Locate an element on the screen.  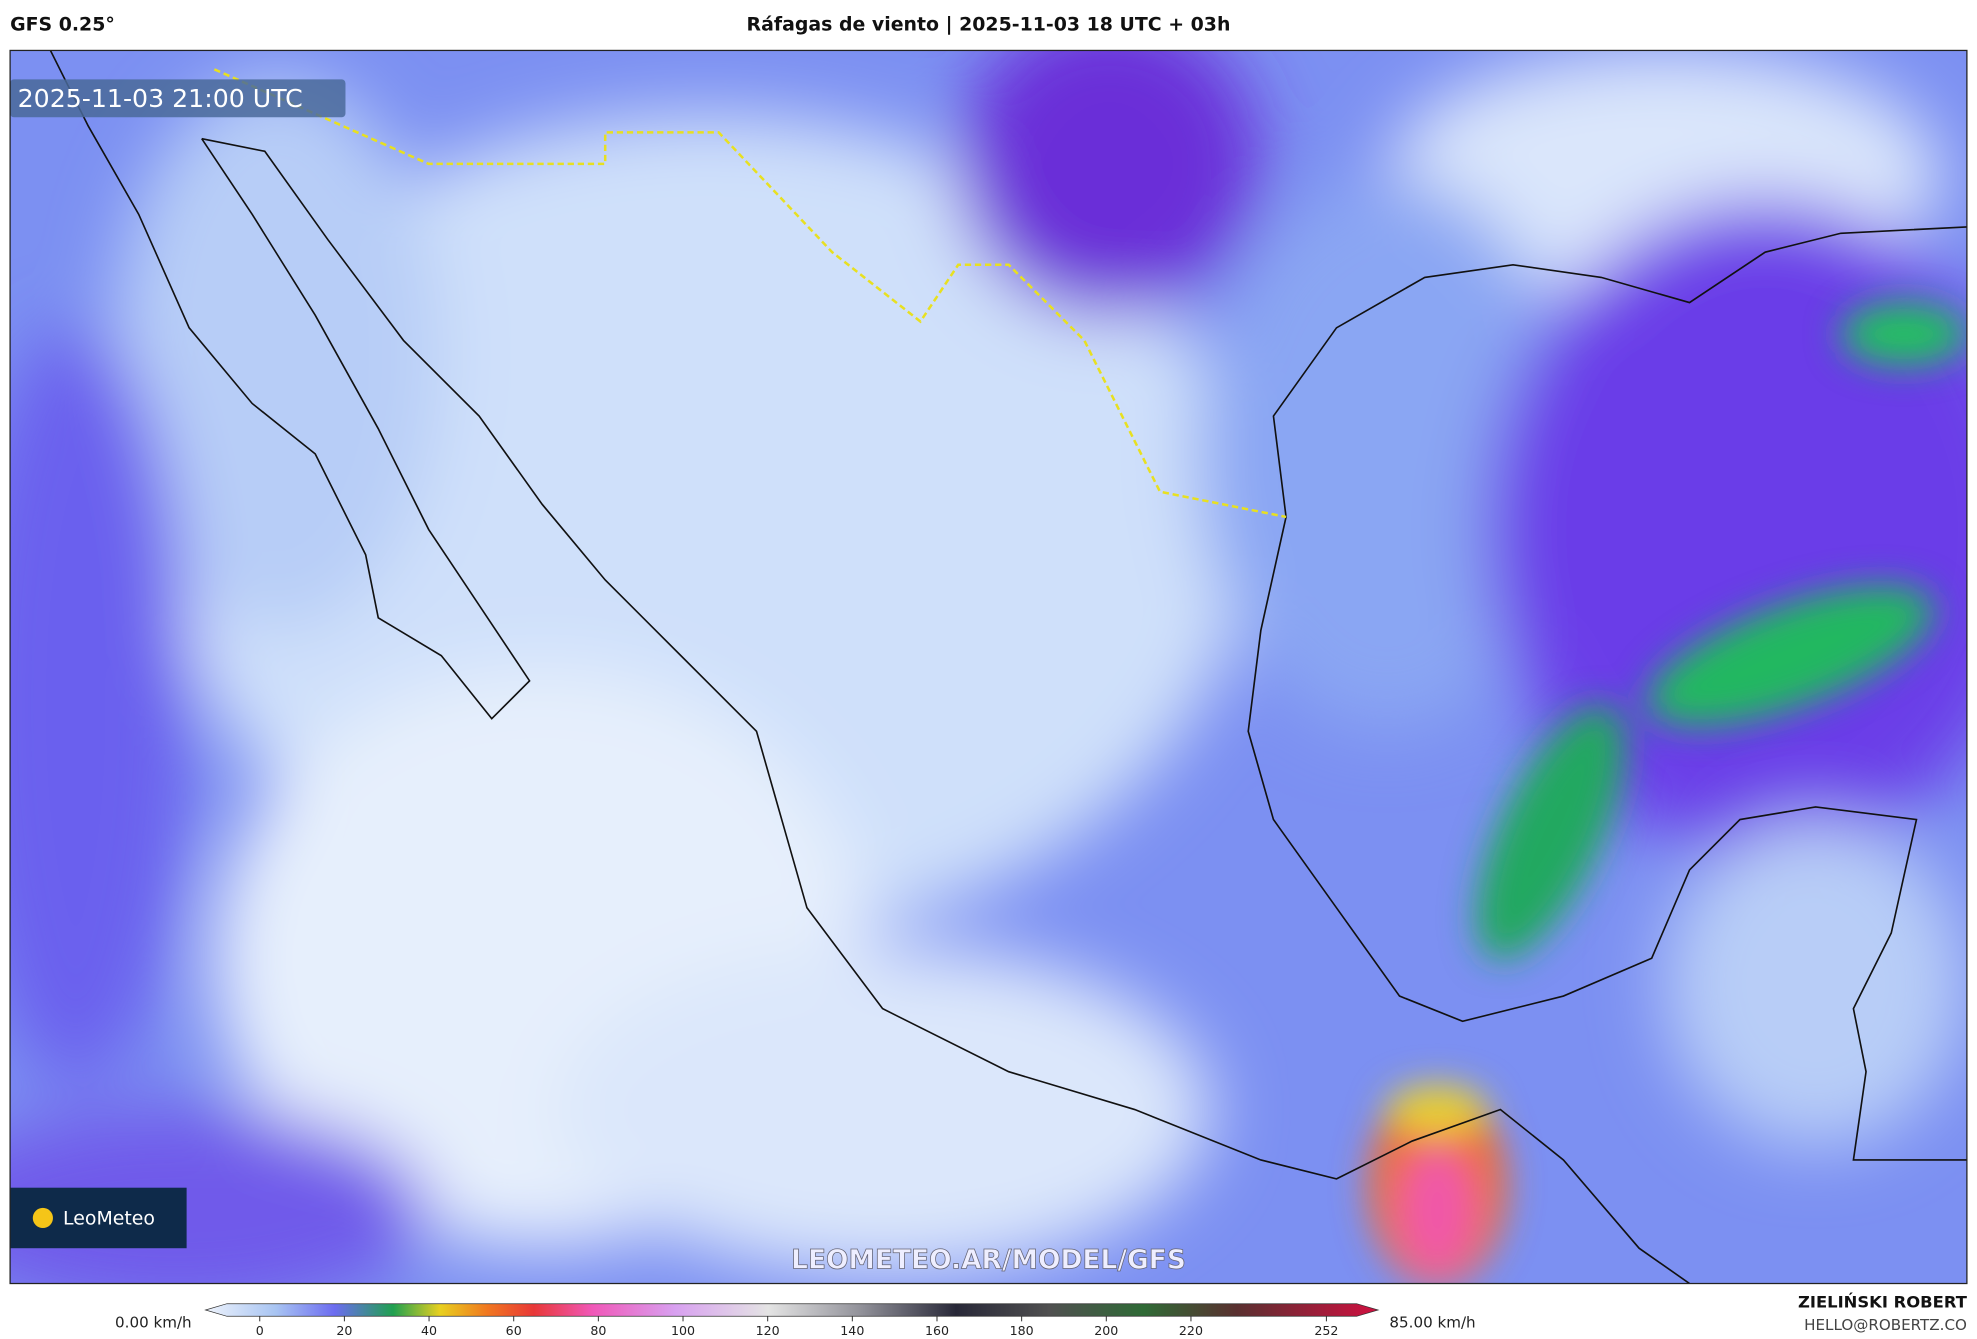
colorbar-max: 85.00 km/h is located at coordinates (1432, 1323).